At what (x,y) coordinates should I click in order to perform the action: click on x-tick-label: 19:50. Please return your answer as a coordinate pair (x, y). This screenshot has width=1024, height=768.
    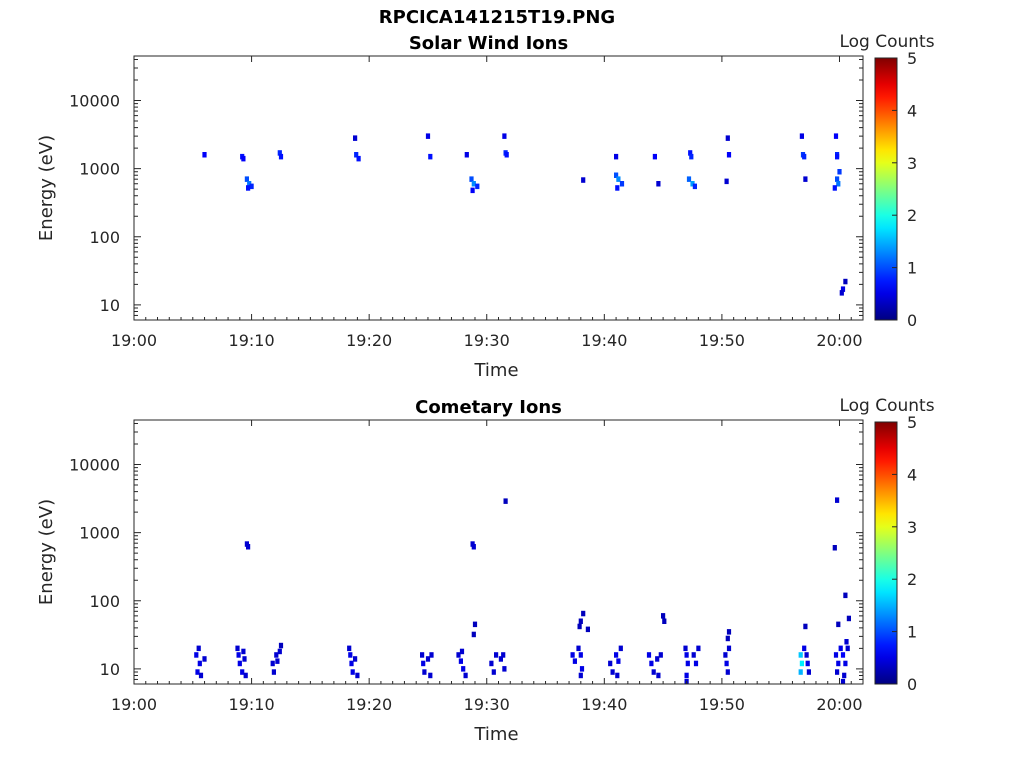
    Looking at the image, I should click on (722, 340).